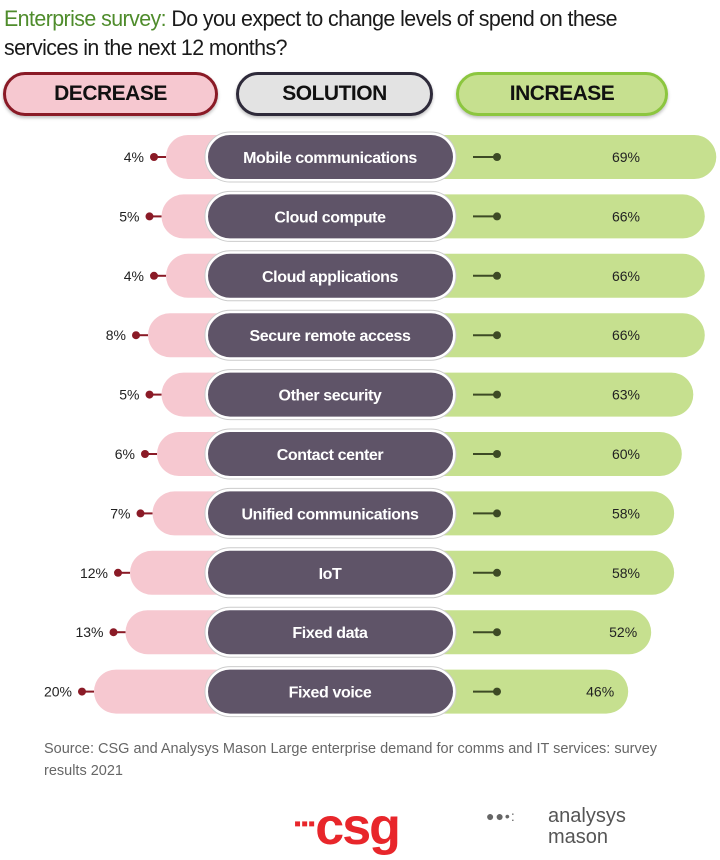 This screenshot has width=720, height=860. I want to click on row: 20% 46% Fixed voice, so click(336, 692).